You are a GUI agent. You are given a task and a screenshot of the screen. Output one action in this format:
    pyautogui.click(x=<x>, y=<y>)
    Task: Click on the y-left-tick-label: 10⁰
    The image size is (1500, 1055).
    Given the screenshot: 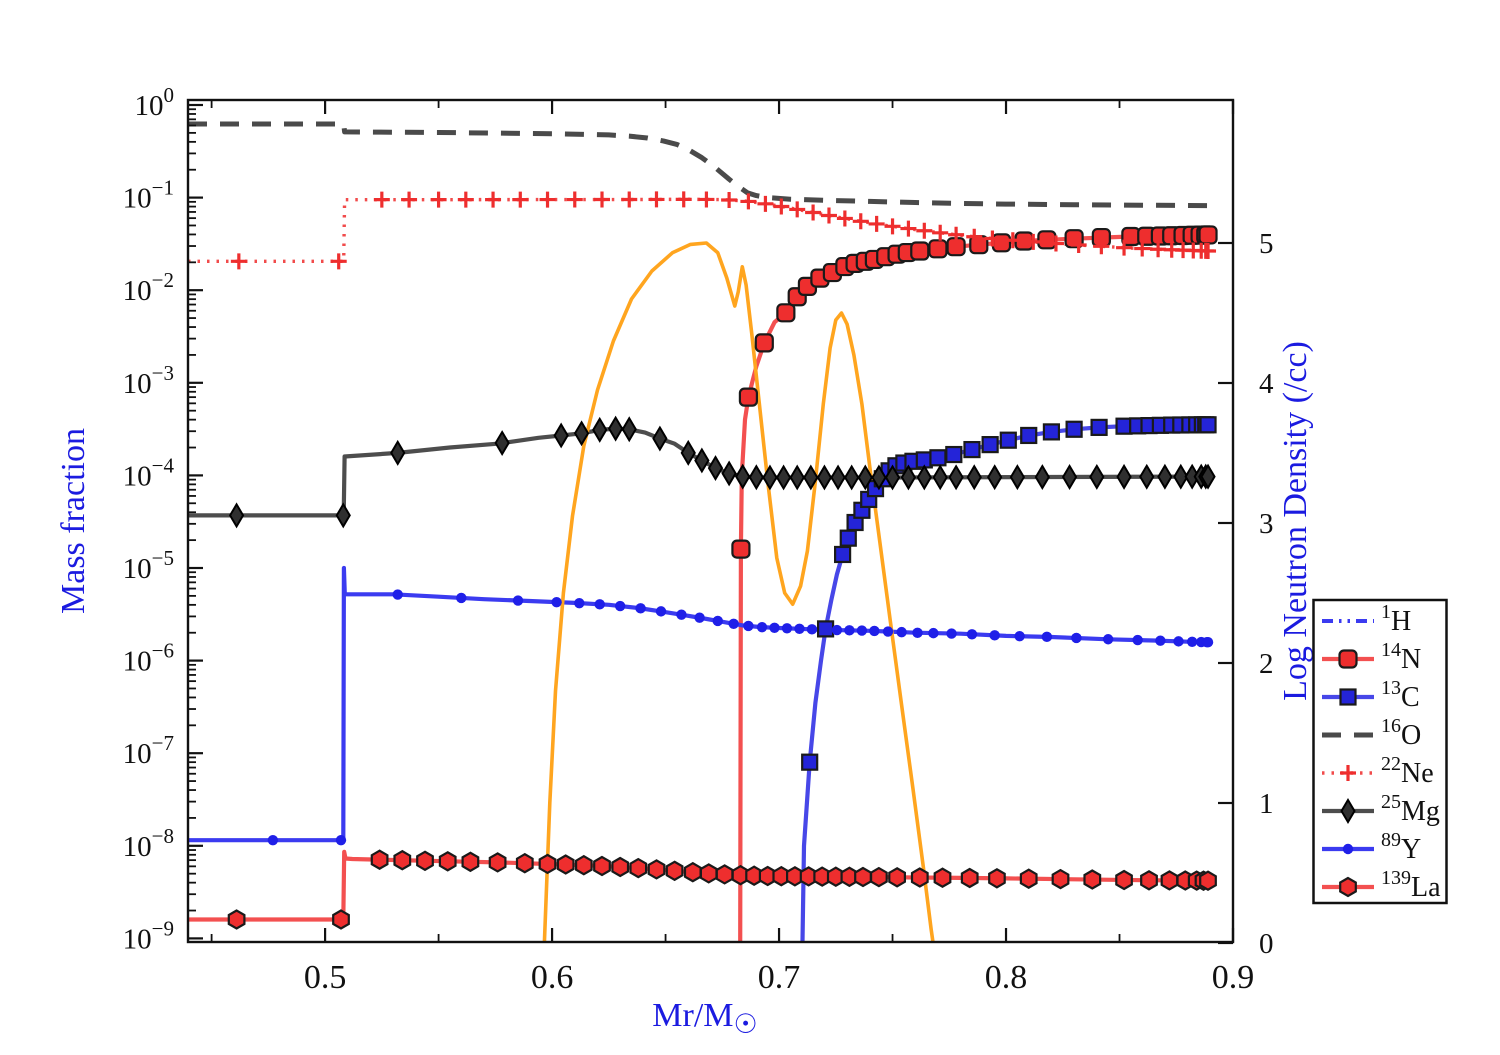 What is the action you would take?
    pyautogui.click(x=155, y=102)
    